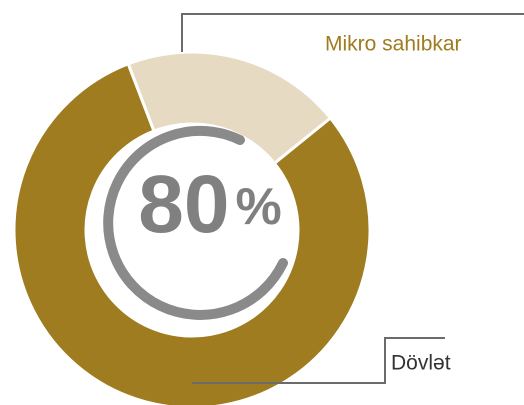  I want to click on value-label: 80%, so click(209, 204).